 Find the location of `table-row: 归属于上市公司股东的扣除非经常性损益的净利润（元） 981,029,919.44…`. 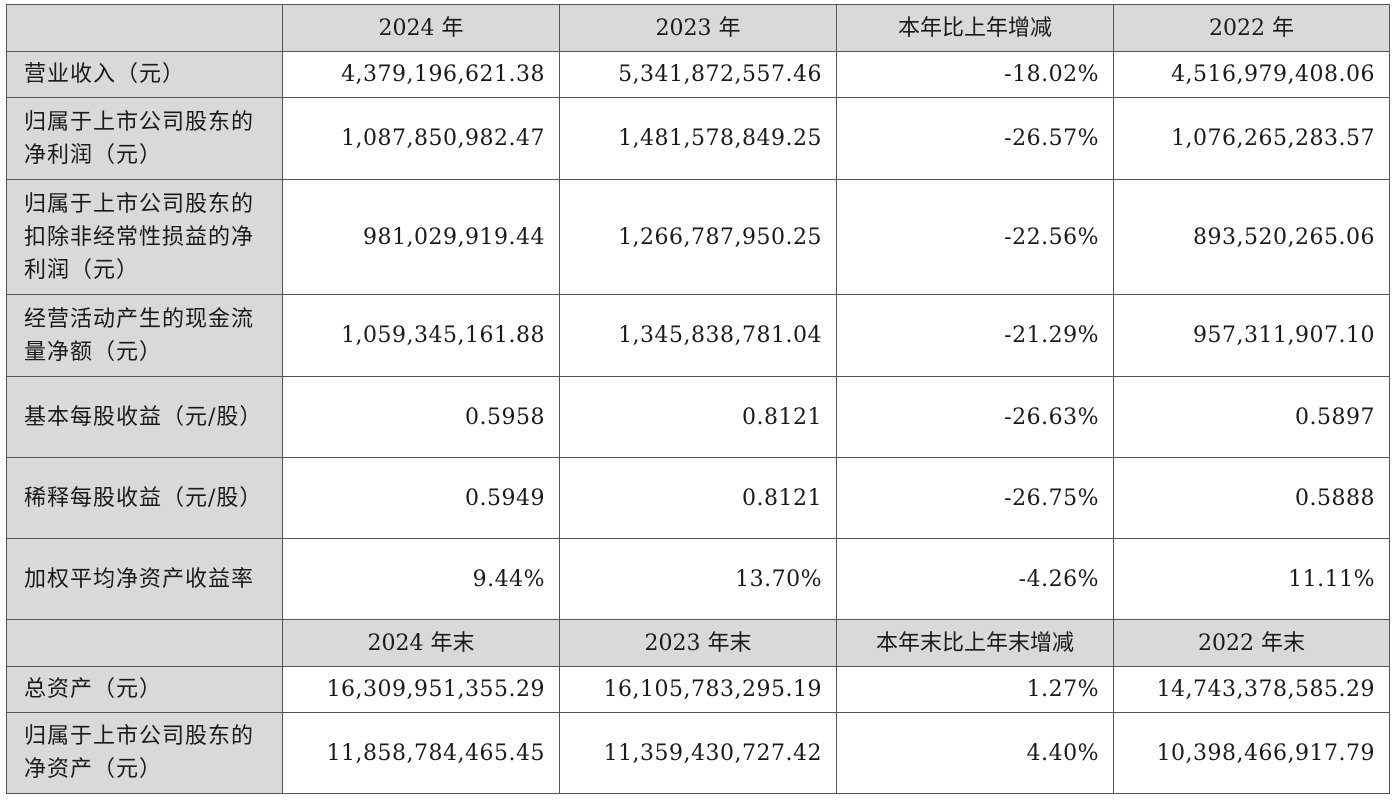

table-row: 归属于上市公司股东的扣除非经常性损益的净利润（元） 981,029,919.44… is located at coordinates (698, 237).